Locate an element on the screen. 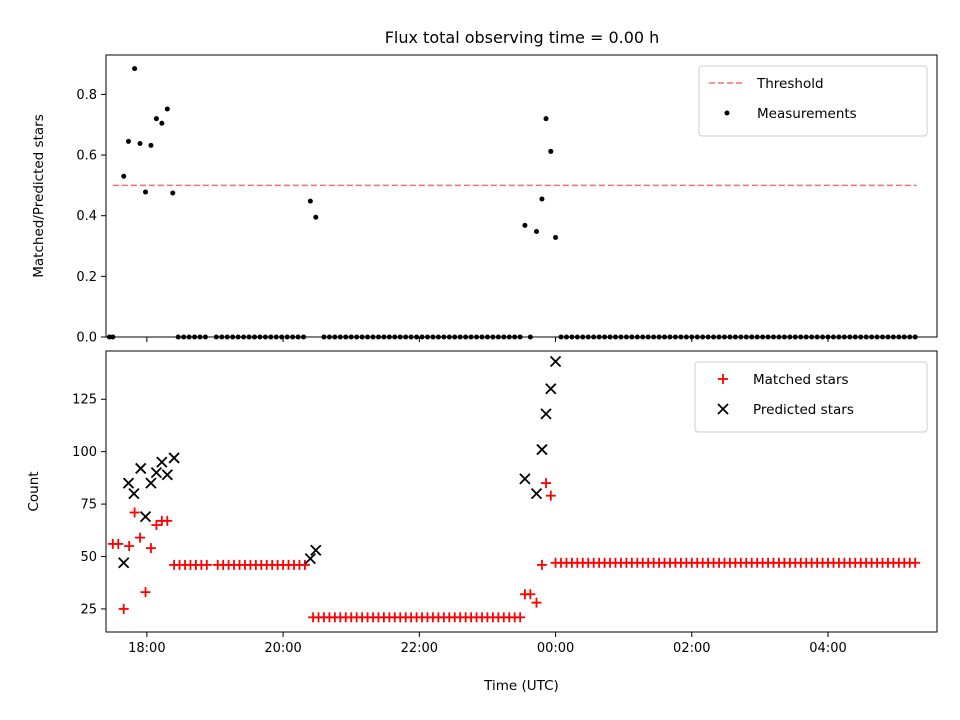 This screenshot has height=720, width=960. legend-label: Predicted stars is located at coordinates (803, 410).